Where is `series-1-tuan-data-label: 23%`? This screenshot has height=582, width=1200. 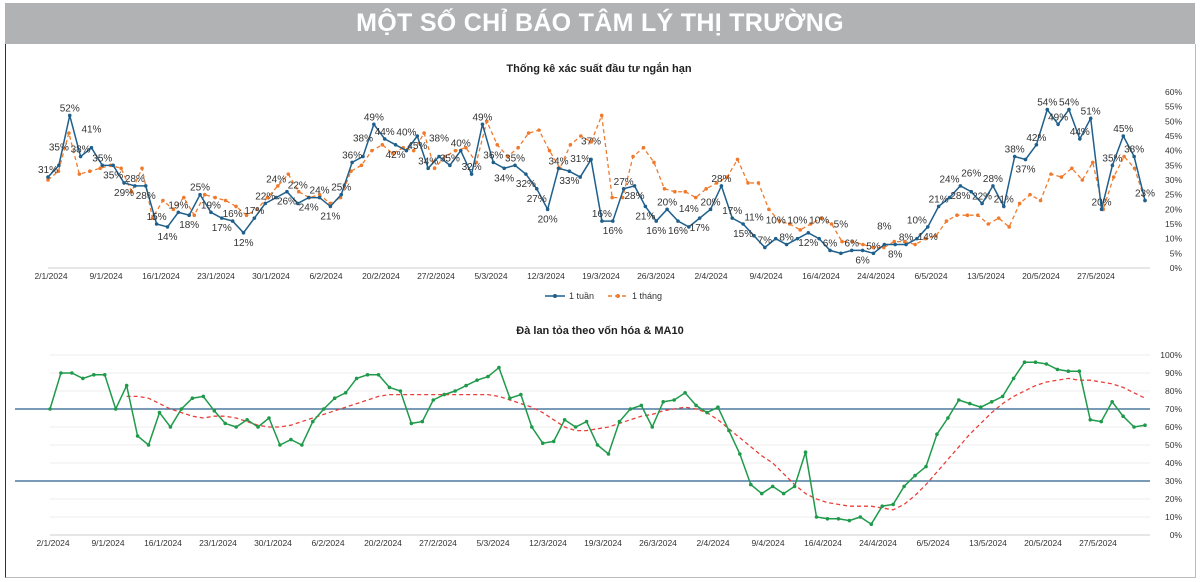
series-1-tuan-data-label: 23% is located at coordinates (1145, 194).